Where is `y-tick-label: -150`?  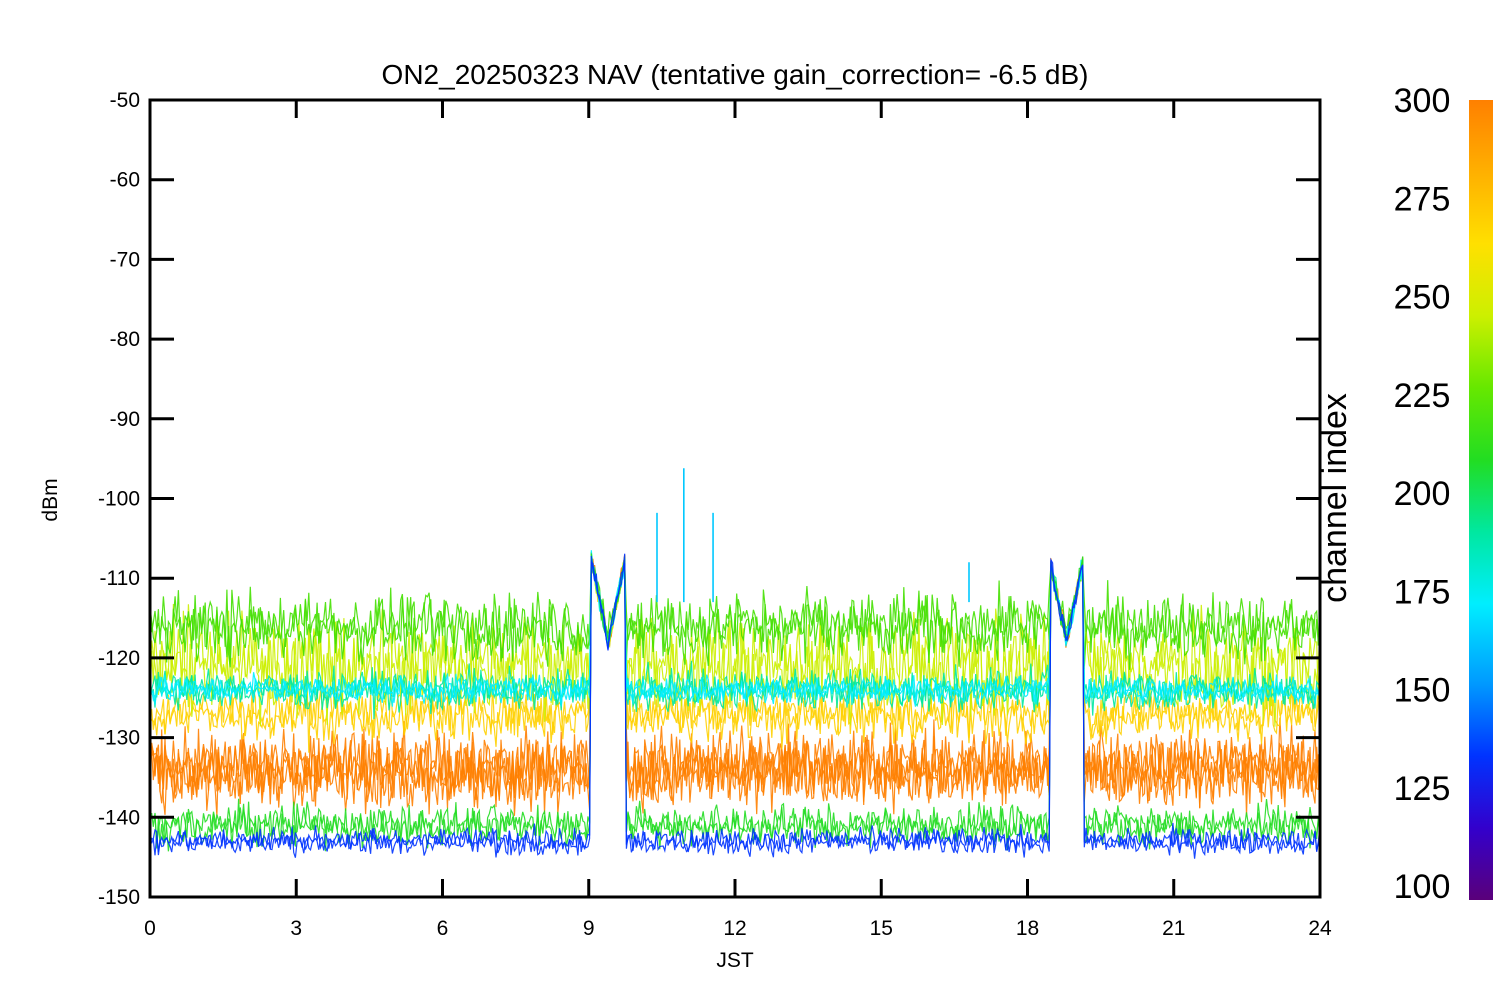
y-tick-label: -150 is located at coordinates (119, 897).